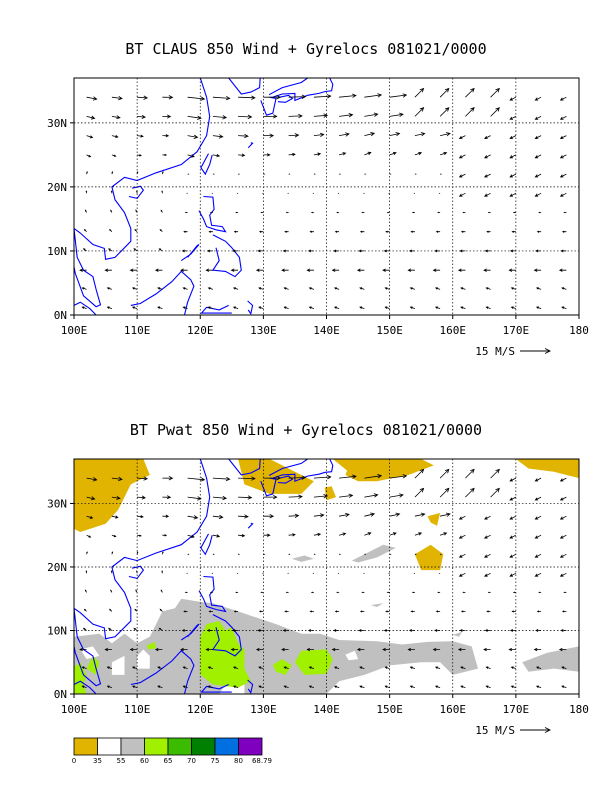 This screenshot has height=792, width=612. What do you see at coordinates (263, 330) in the screenshot?
I see `x-tick-label: 130E` at bounding box center [263, 330].